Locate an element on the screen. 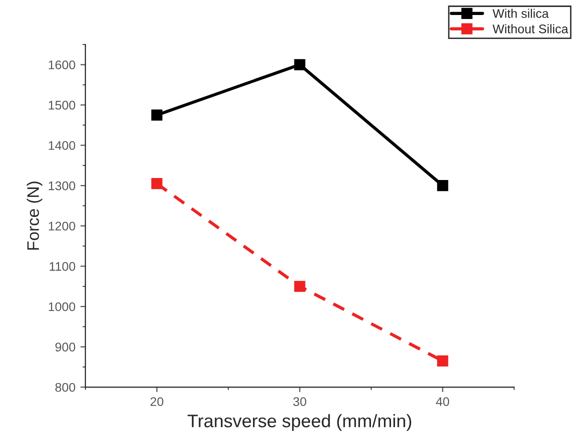 This screenshot has height=445, width=577. x-tick-label: 40 is located at coordinates (443, 401).